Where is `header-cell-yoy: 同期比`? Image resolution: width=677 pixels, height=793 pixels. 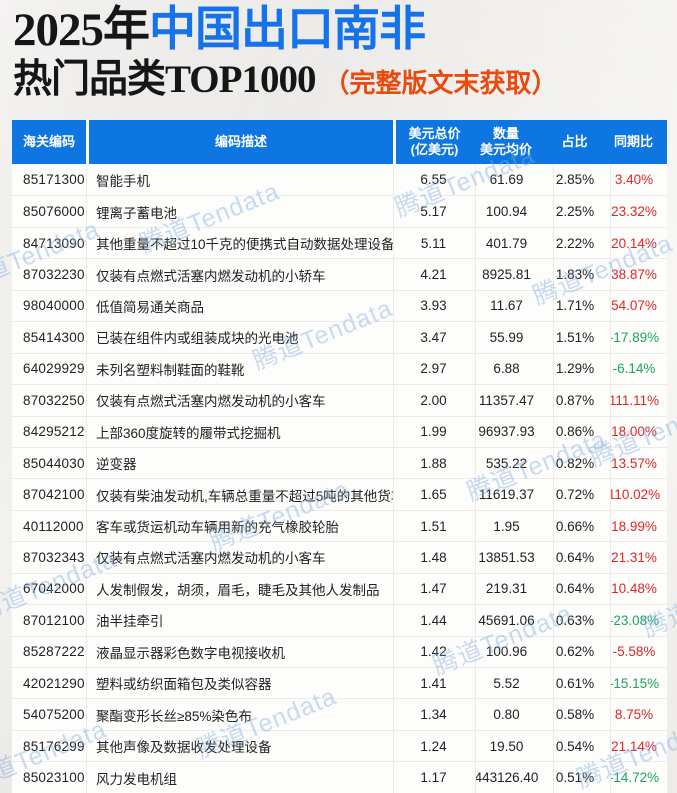 header-cell-yoy: 同期比 is located at coordinates (633, 141).